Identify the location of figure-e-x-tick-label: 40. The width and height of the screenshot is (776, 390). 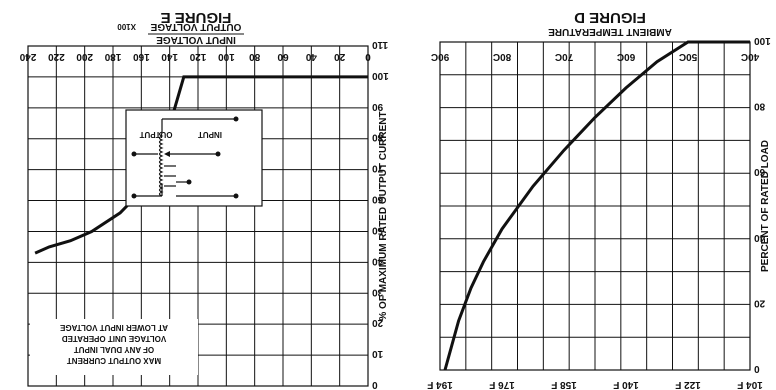
(311, 56).